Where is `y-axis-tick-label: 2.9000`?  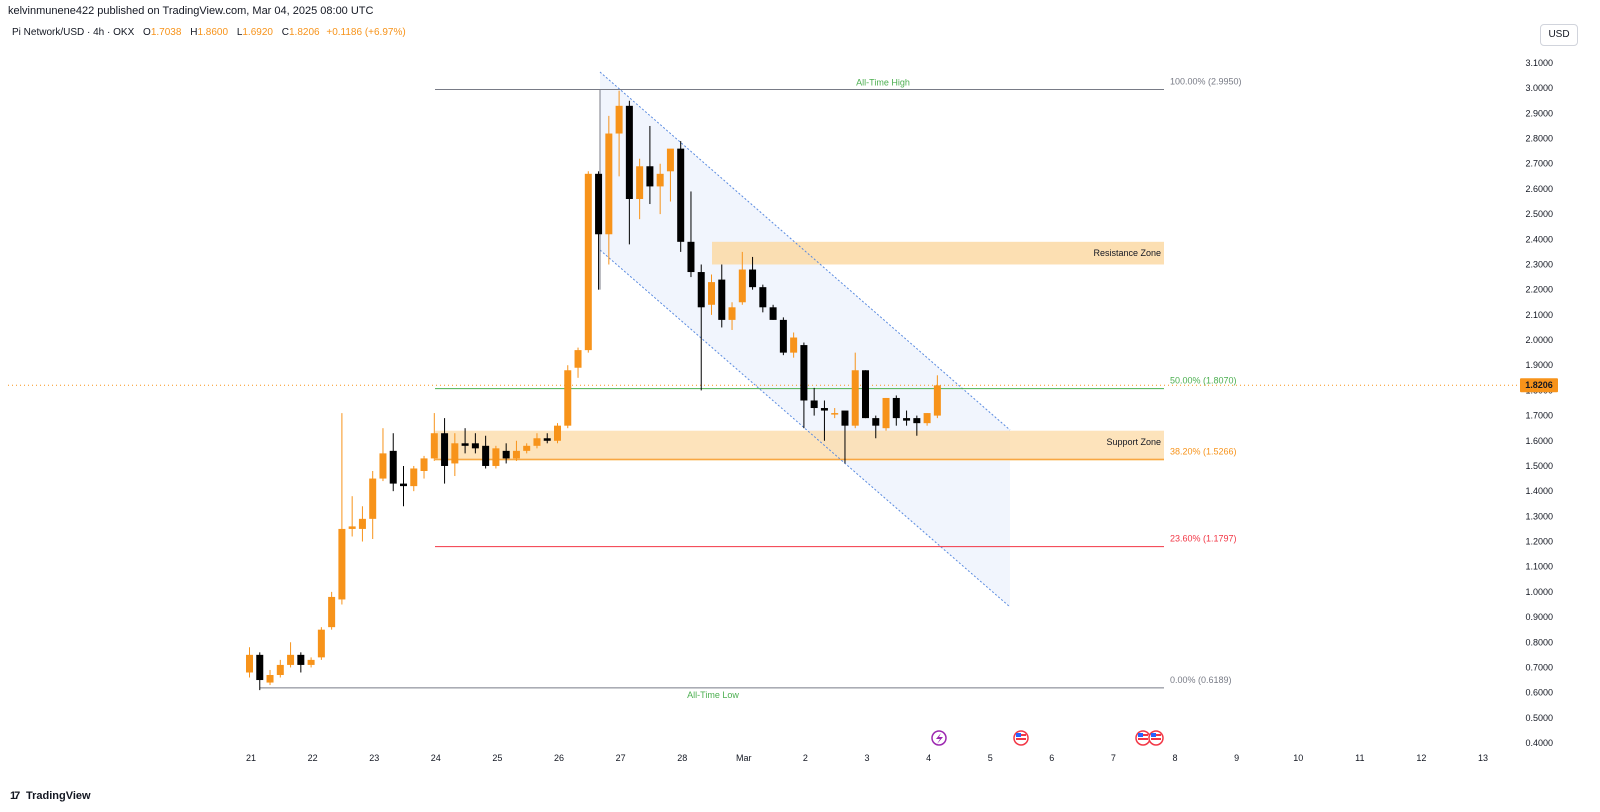 y-axis-tick-label: 2.9000 is located at coordinates (1539, 113).